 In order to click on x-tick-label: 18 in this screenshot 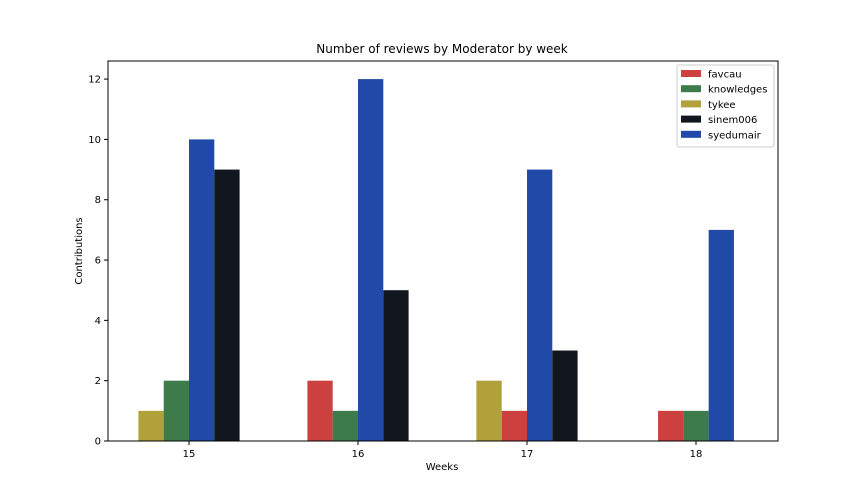, I will do `click(696, 454)`.